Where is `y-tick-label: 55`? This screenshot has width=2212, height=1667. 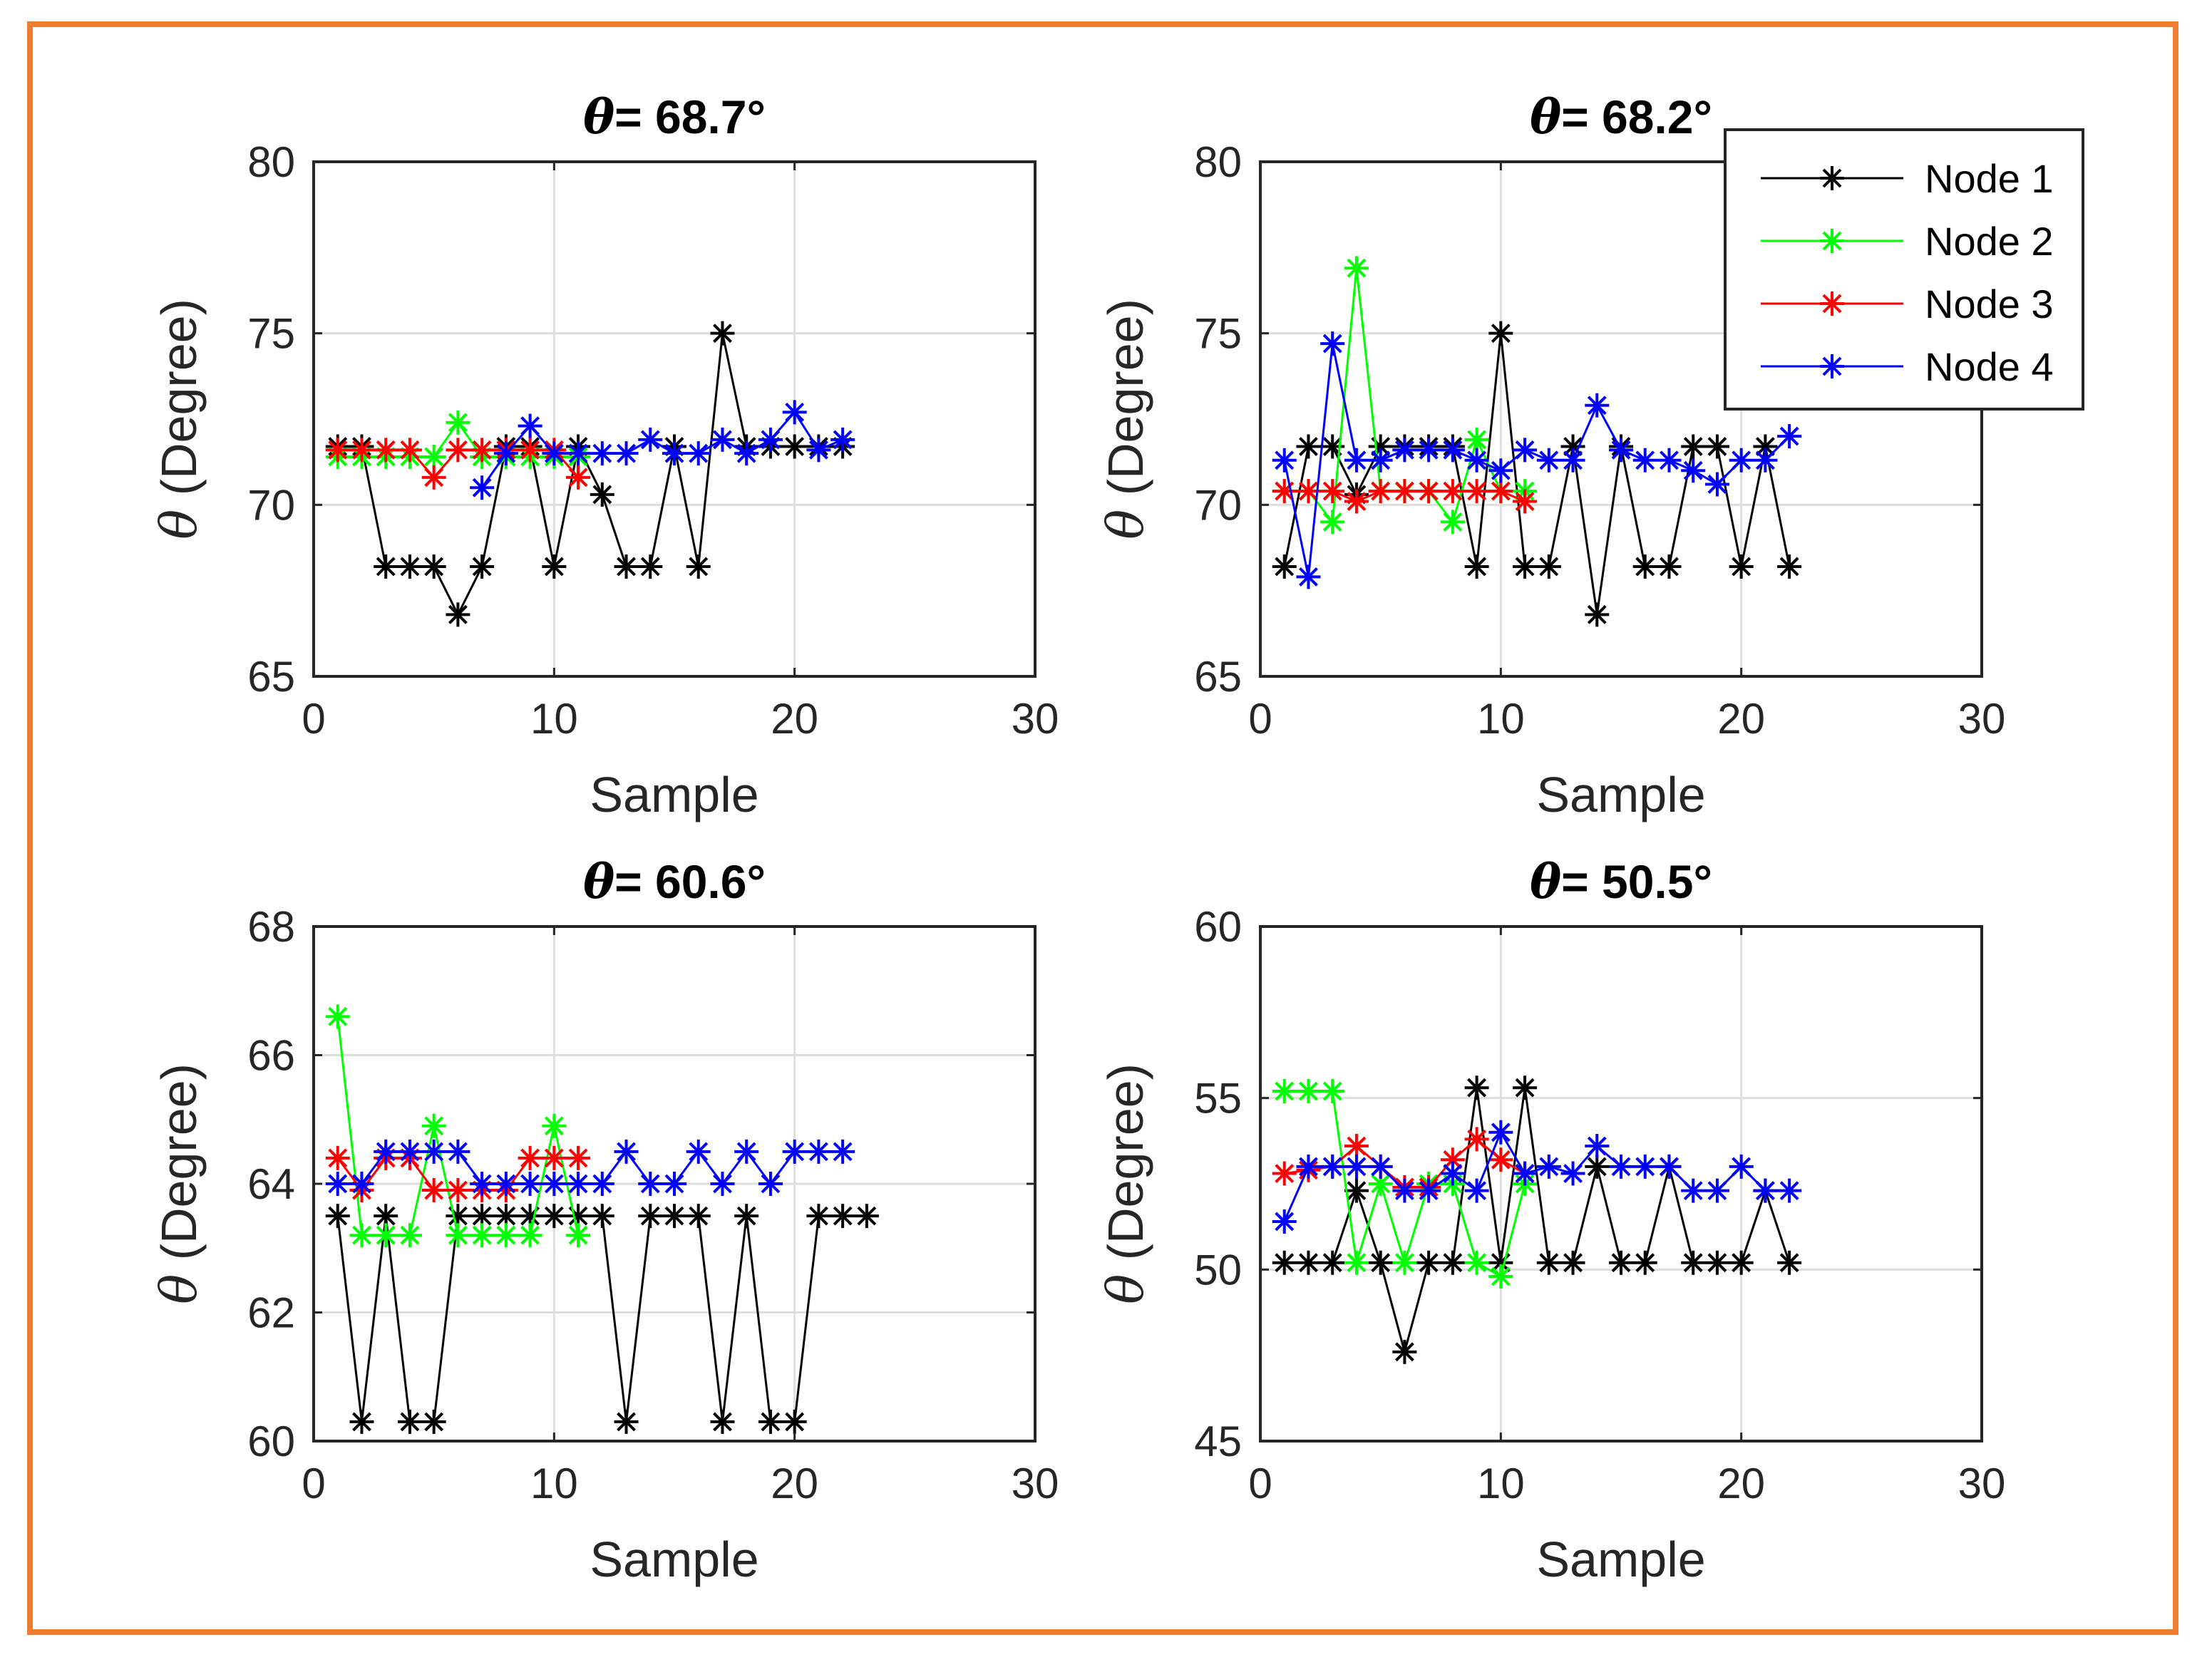 y-tick-label: 55 is located at coordinates (1218, 1098).